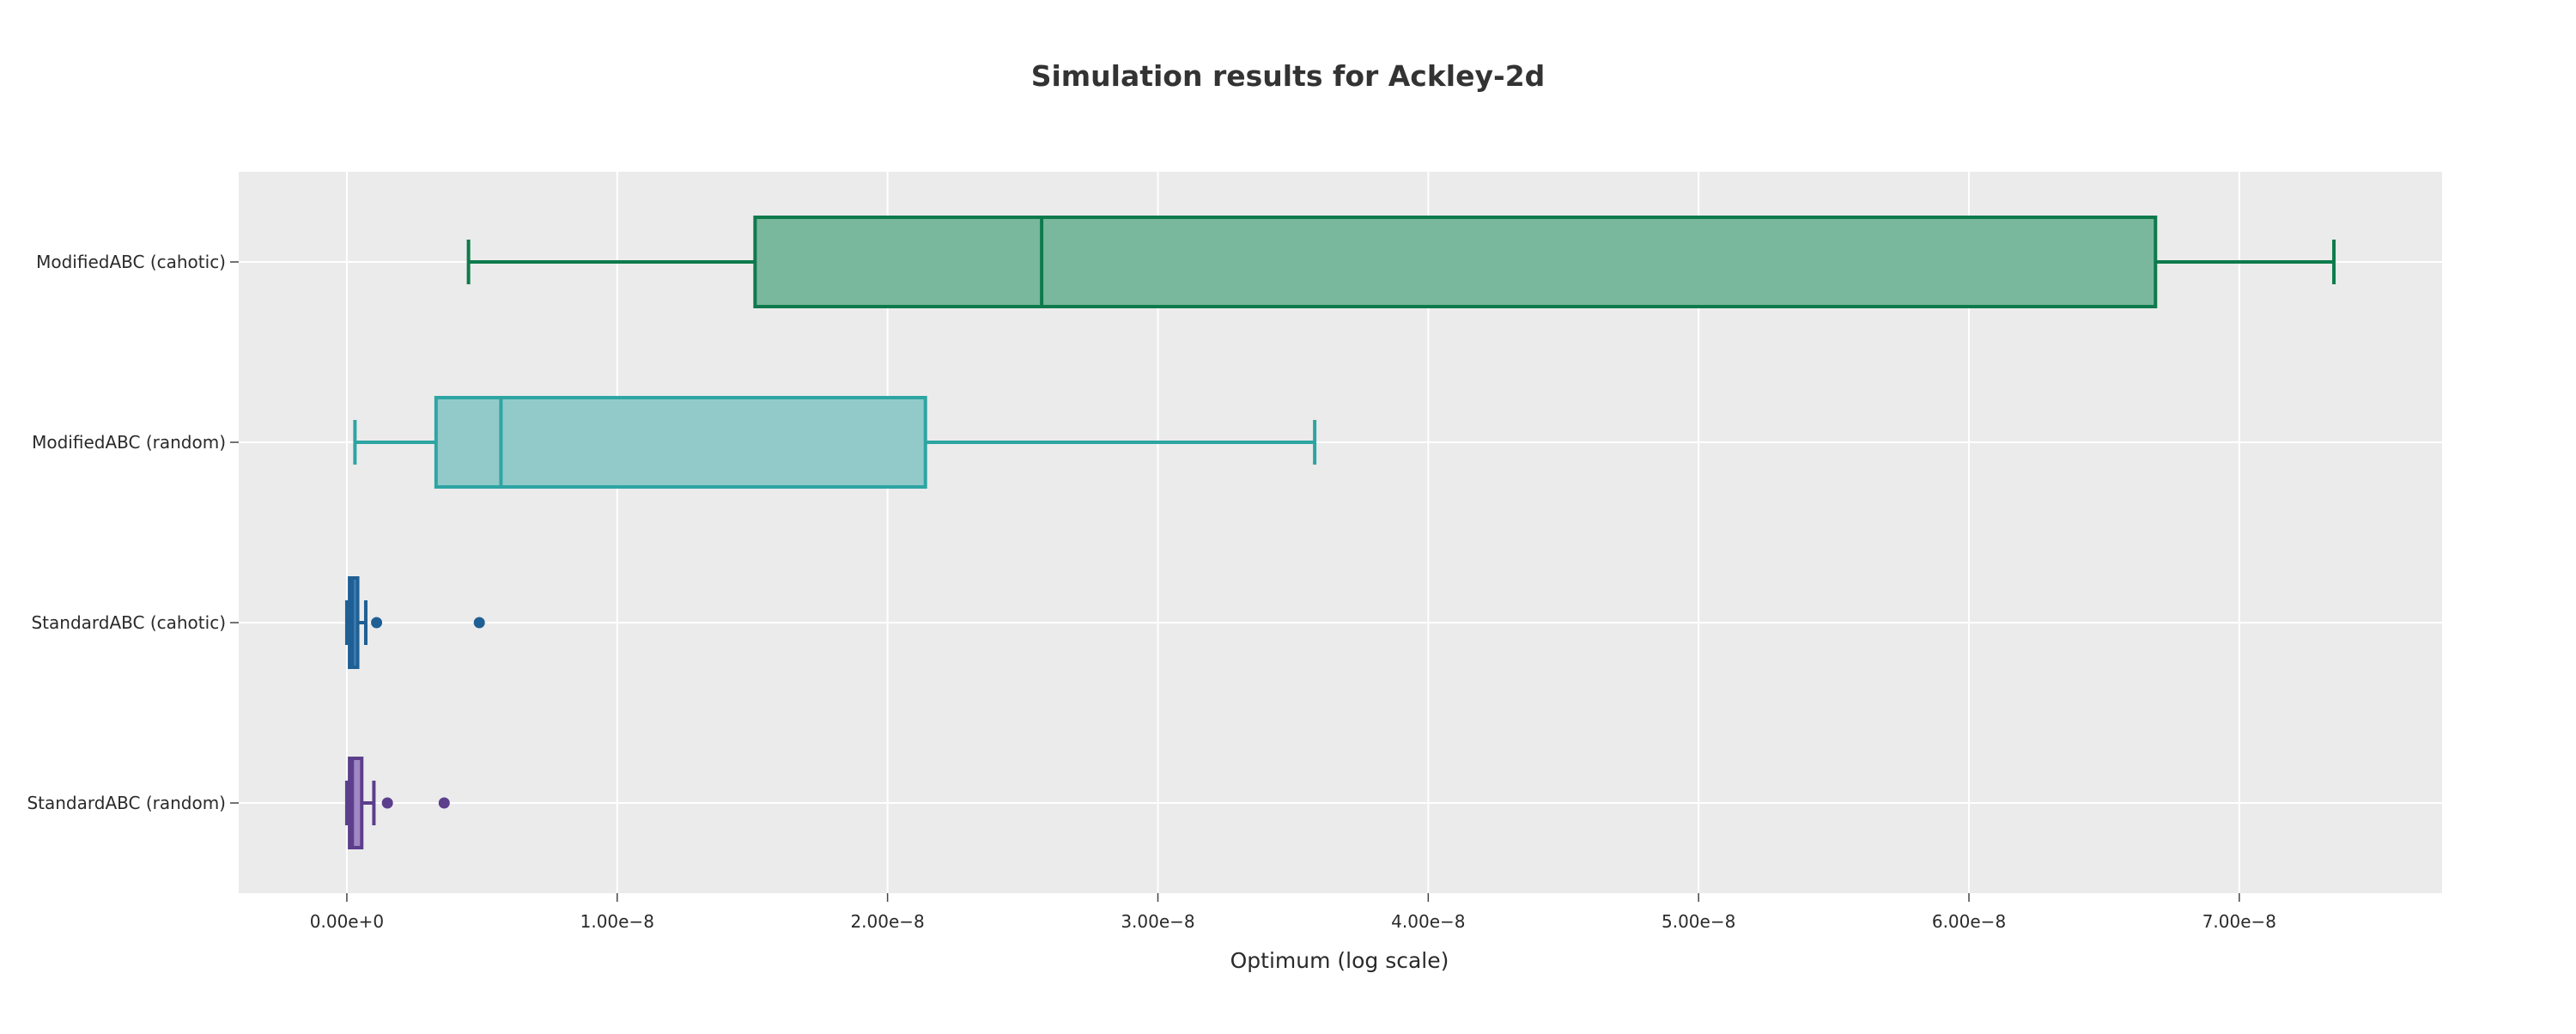 This screenshot has width=2576, height=1034. What do you see at coordinates (887, 922) in the screenshot?
I see `x-tick-label: 2.00e−8` at bounding box center [887, 922].